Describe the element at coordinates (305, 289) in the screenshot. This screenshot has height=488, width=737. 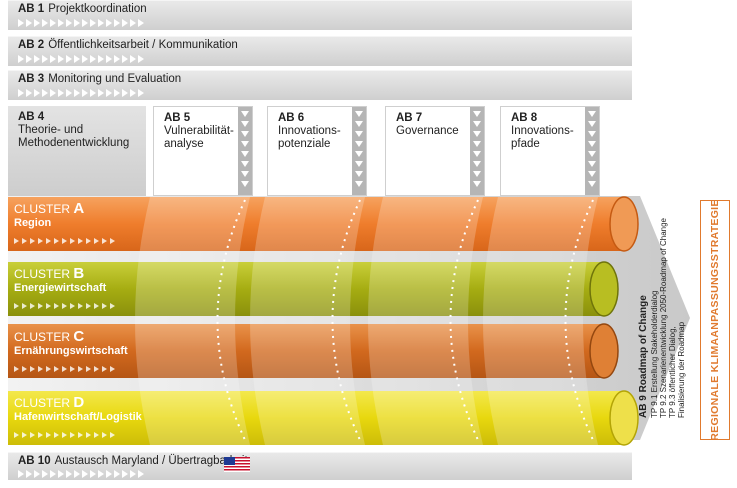
I see `cluster-b-bar` at that location.